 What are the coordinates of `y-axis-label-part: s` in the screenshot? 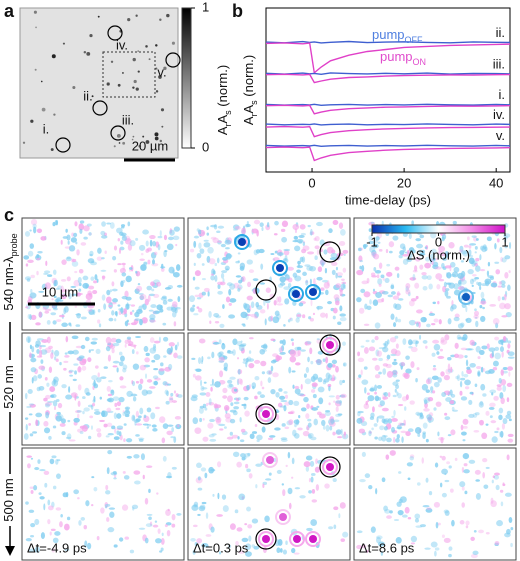 It's located at (254, 102).